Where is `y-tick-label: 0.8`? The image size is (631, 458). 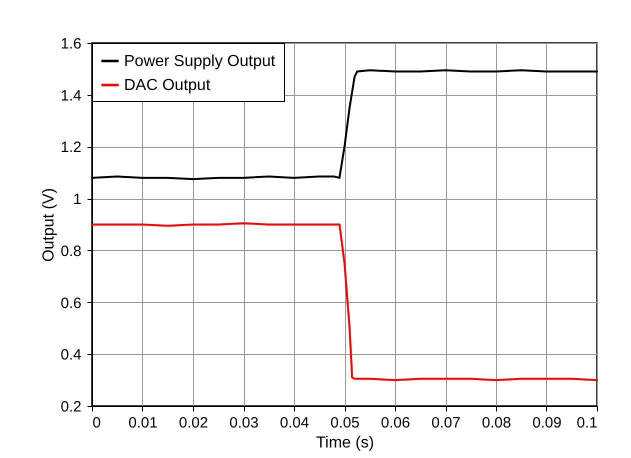
y-tick-label: 0.8 is located at coordinates (71, 251).